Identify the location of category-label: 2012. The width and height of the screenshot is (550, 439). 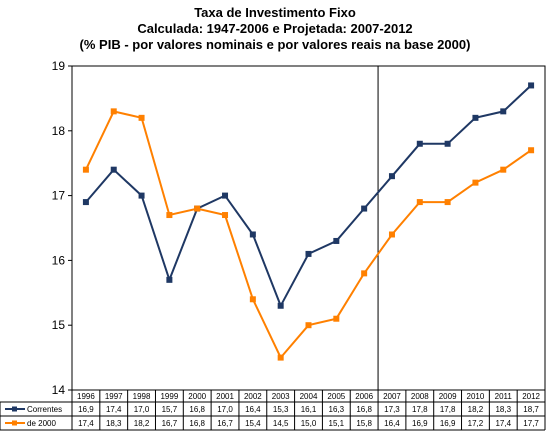
(531, 396).